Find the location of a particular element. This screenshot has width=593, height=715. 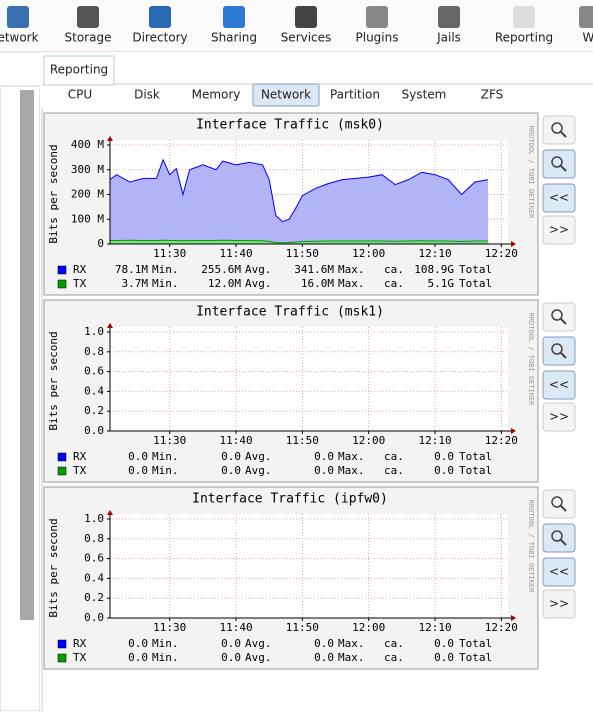

tab-label: Reporting is located at coordinates (79, 70).